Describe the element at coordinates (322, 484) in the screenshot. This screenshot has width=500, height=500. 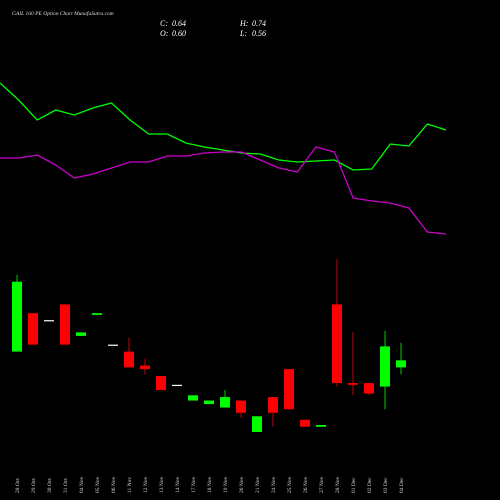
I see `x-tick-label: 27 Nov` at that location.